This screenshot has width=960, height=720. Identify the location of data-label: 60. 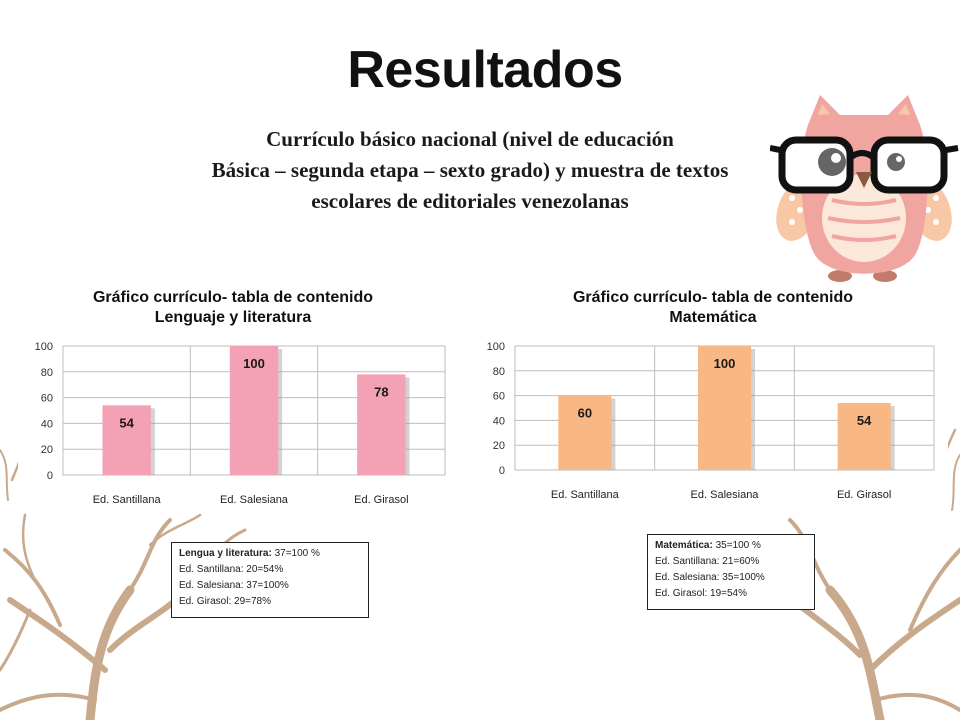
(585, 413).